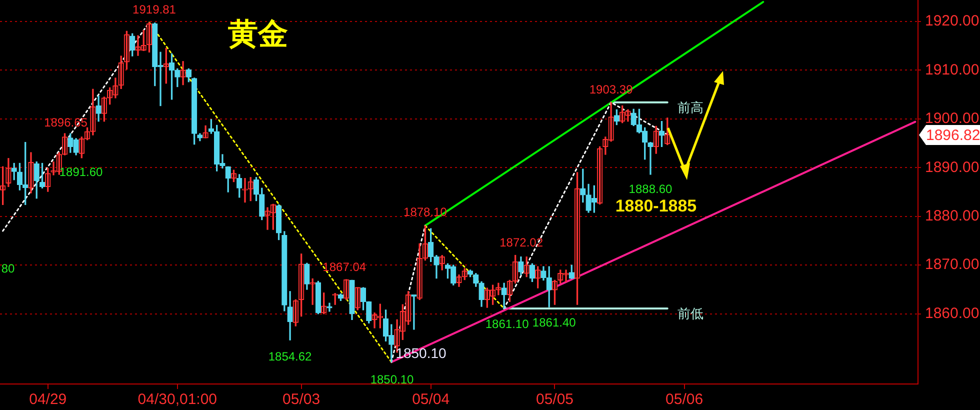  I want to click on annotation: 1872.02, so click(522, 243).